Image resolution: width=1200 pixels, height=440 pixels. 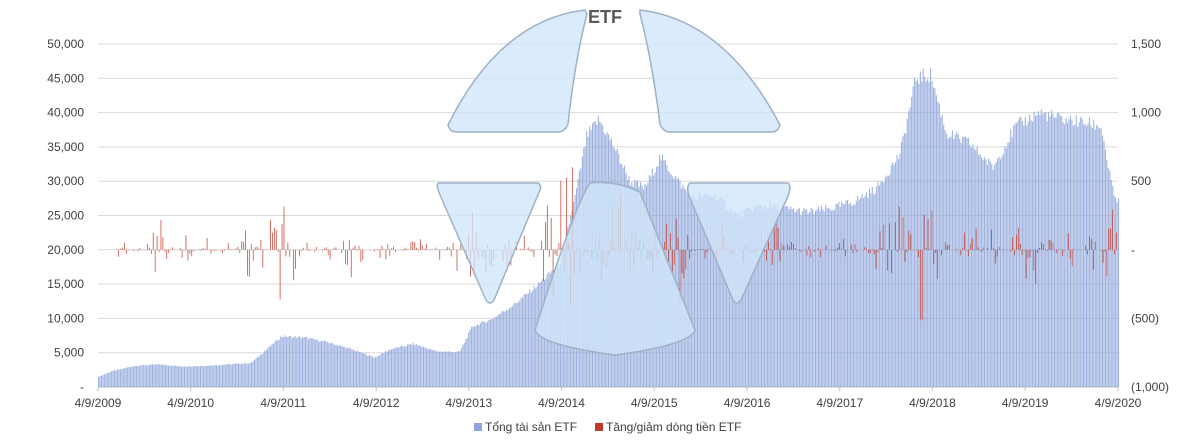 What do you see at coordinates (1150, 387) in the screenshot?
I see `y-right-tick-label: (1,000)` at bounding box center [1150, 387].